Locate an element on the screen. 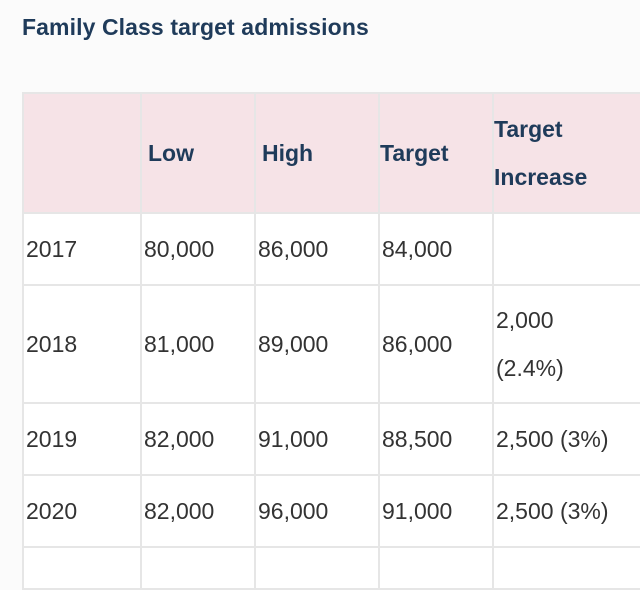  cell-increase-line1: 2,000 is located at coordinates (525, 320).